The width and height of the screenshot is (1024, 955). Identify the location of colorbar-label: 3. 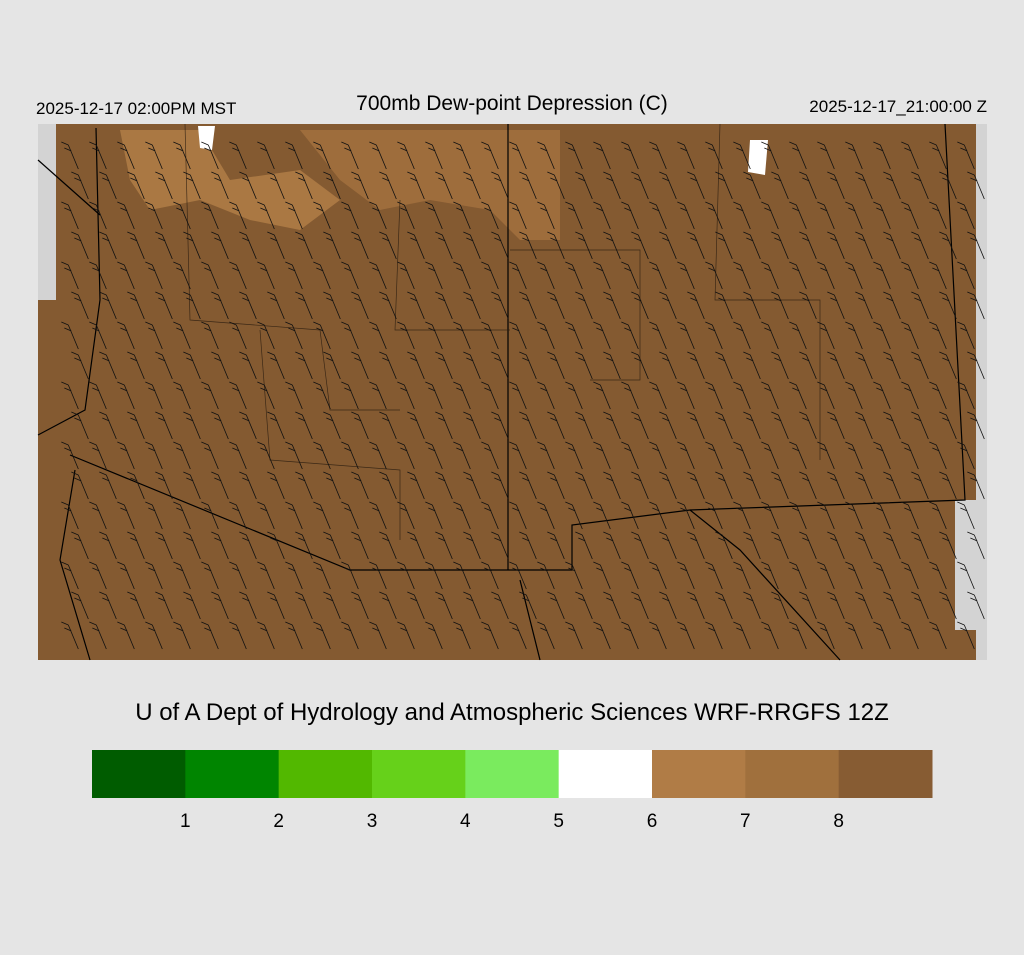
(372, 821).